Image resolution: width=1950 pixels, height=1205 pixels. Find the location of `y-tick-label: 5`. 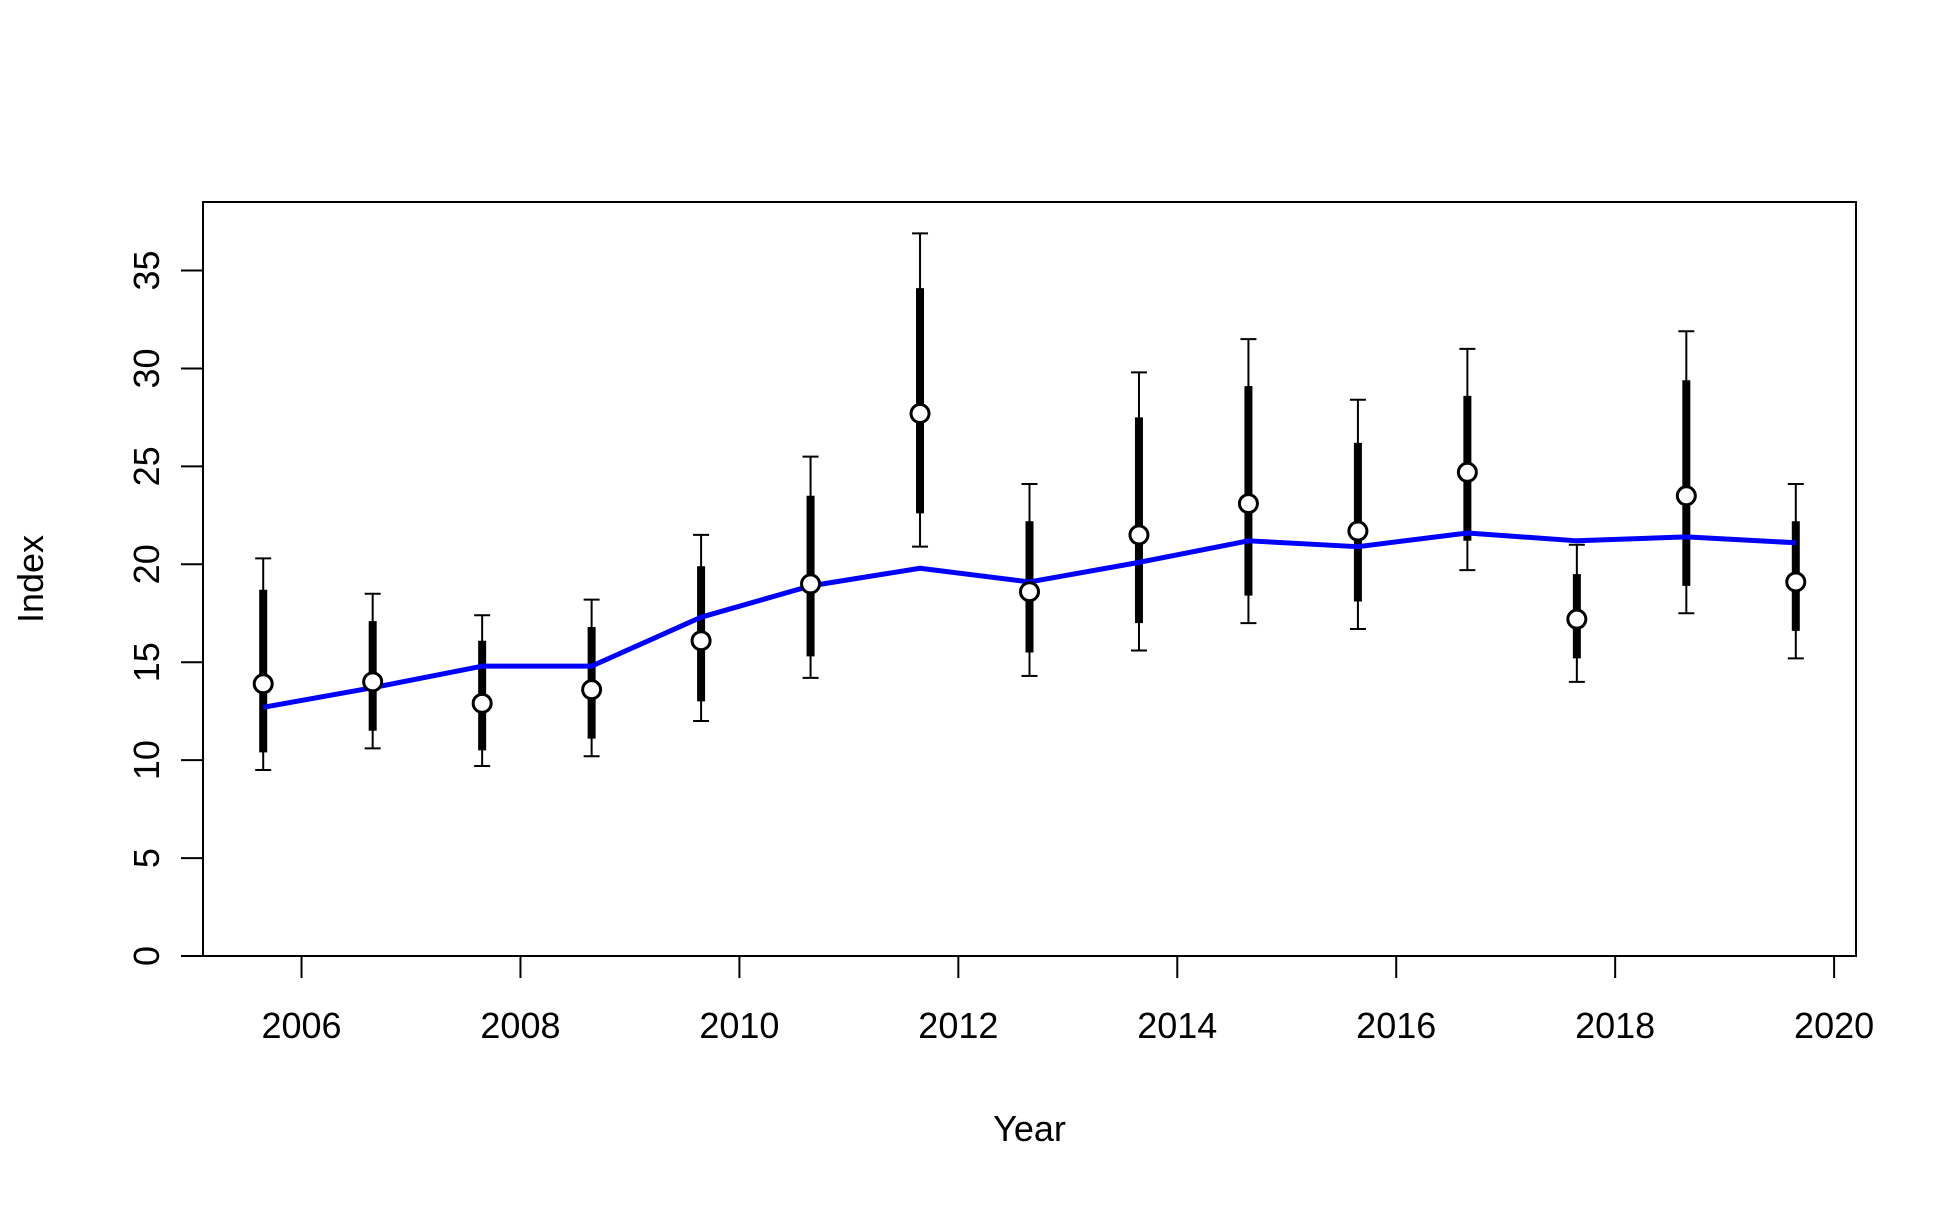

y-tick-label: 5 is located at coordinates (146, 858).